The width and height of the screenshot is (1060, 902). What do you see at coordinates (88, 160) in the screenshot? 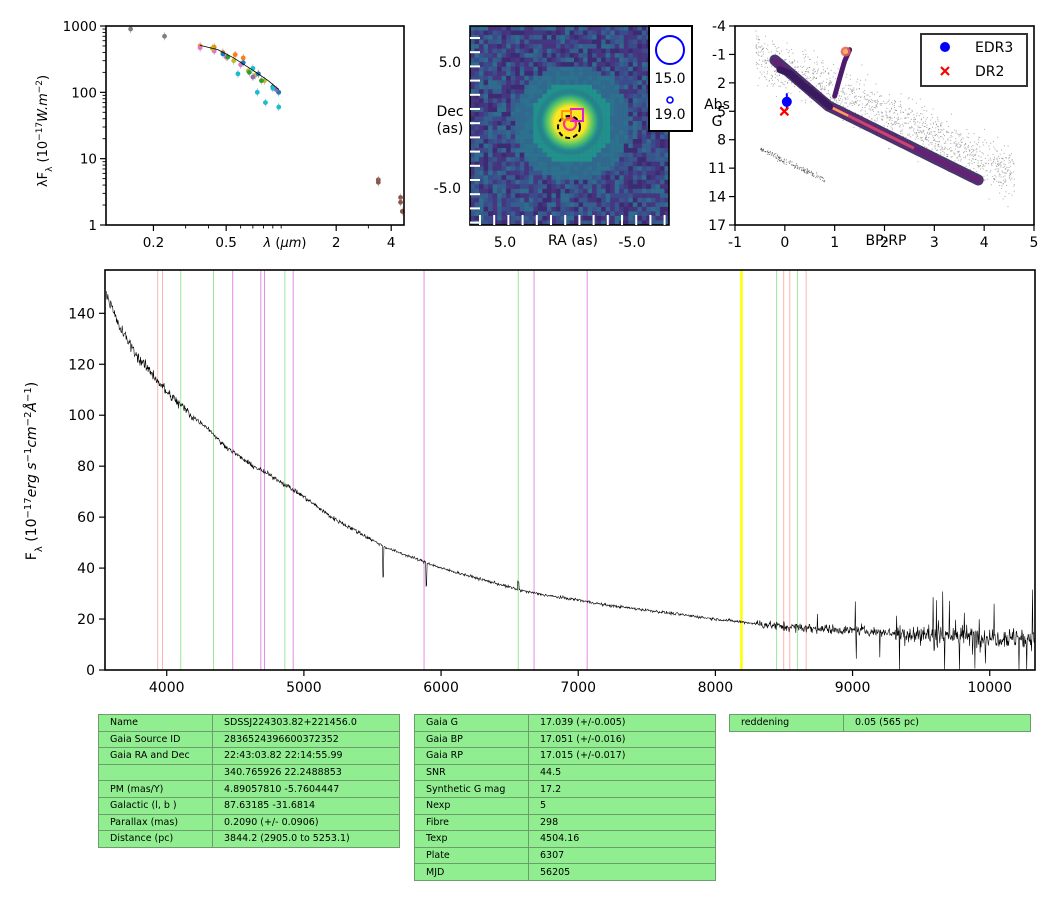
I see `sed-y-tick-label: 10` at bounding box center [88, 160].